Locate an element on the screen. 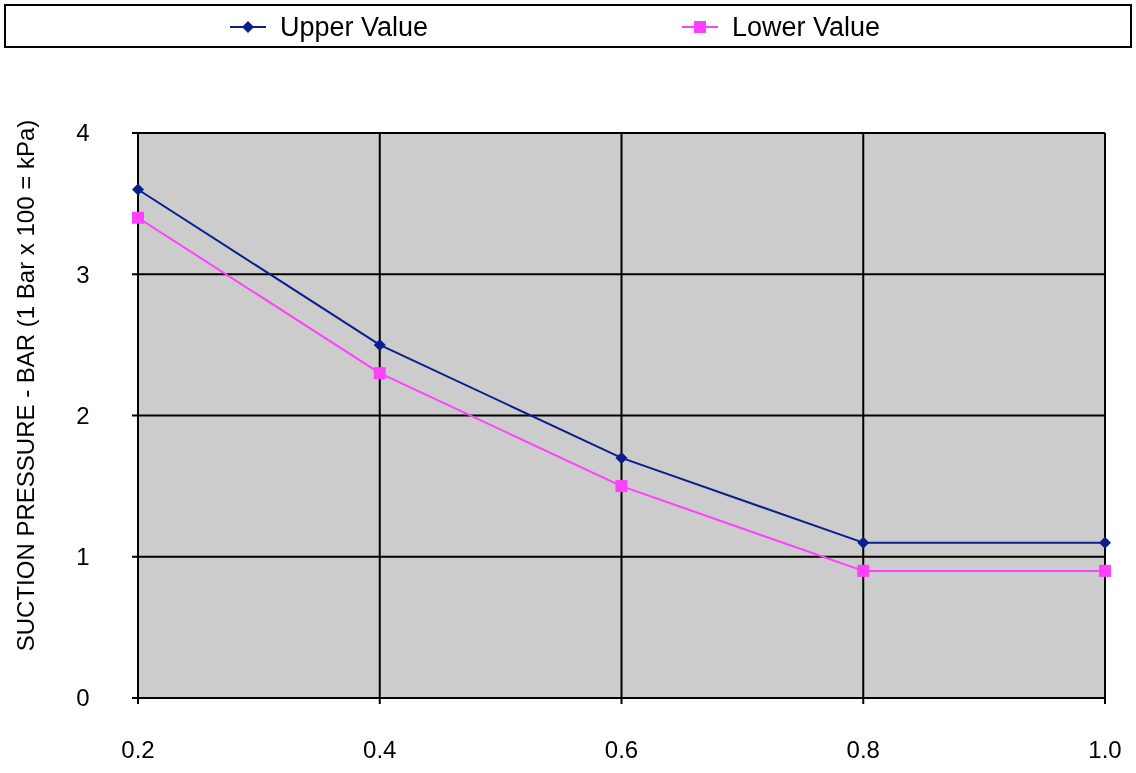 The width and height of the screenshot is (1136, 773). x-tick-label: 0.4 is located at coordinates (380, 749).